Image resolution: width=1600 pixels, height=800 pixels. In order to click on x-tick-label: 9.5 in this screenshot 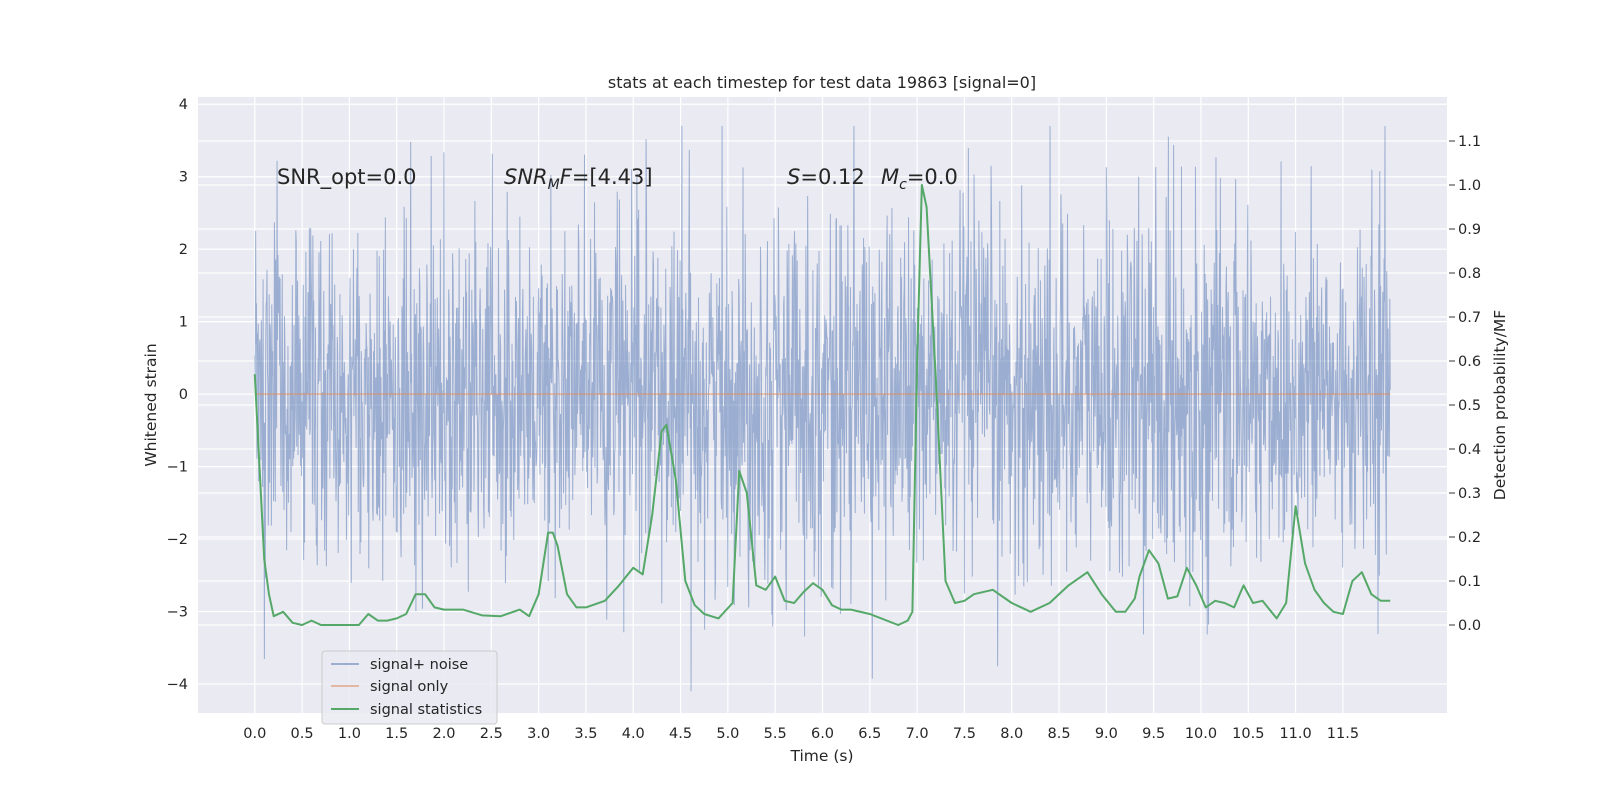, I will do `click(1153, 734)`.